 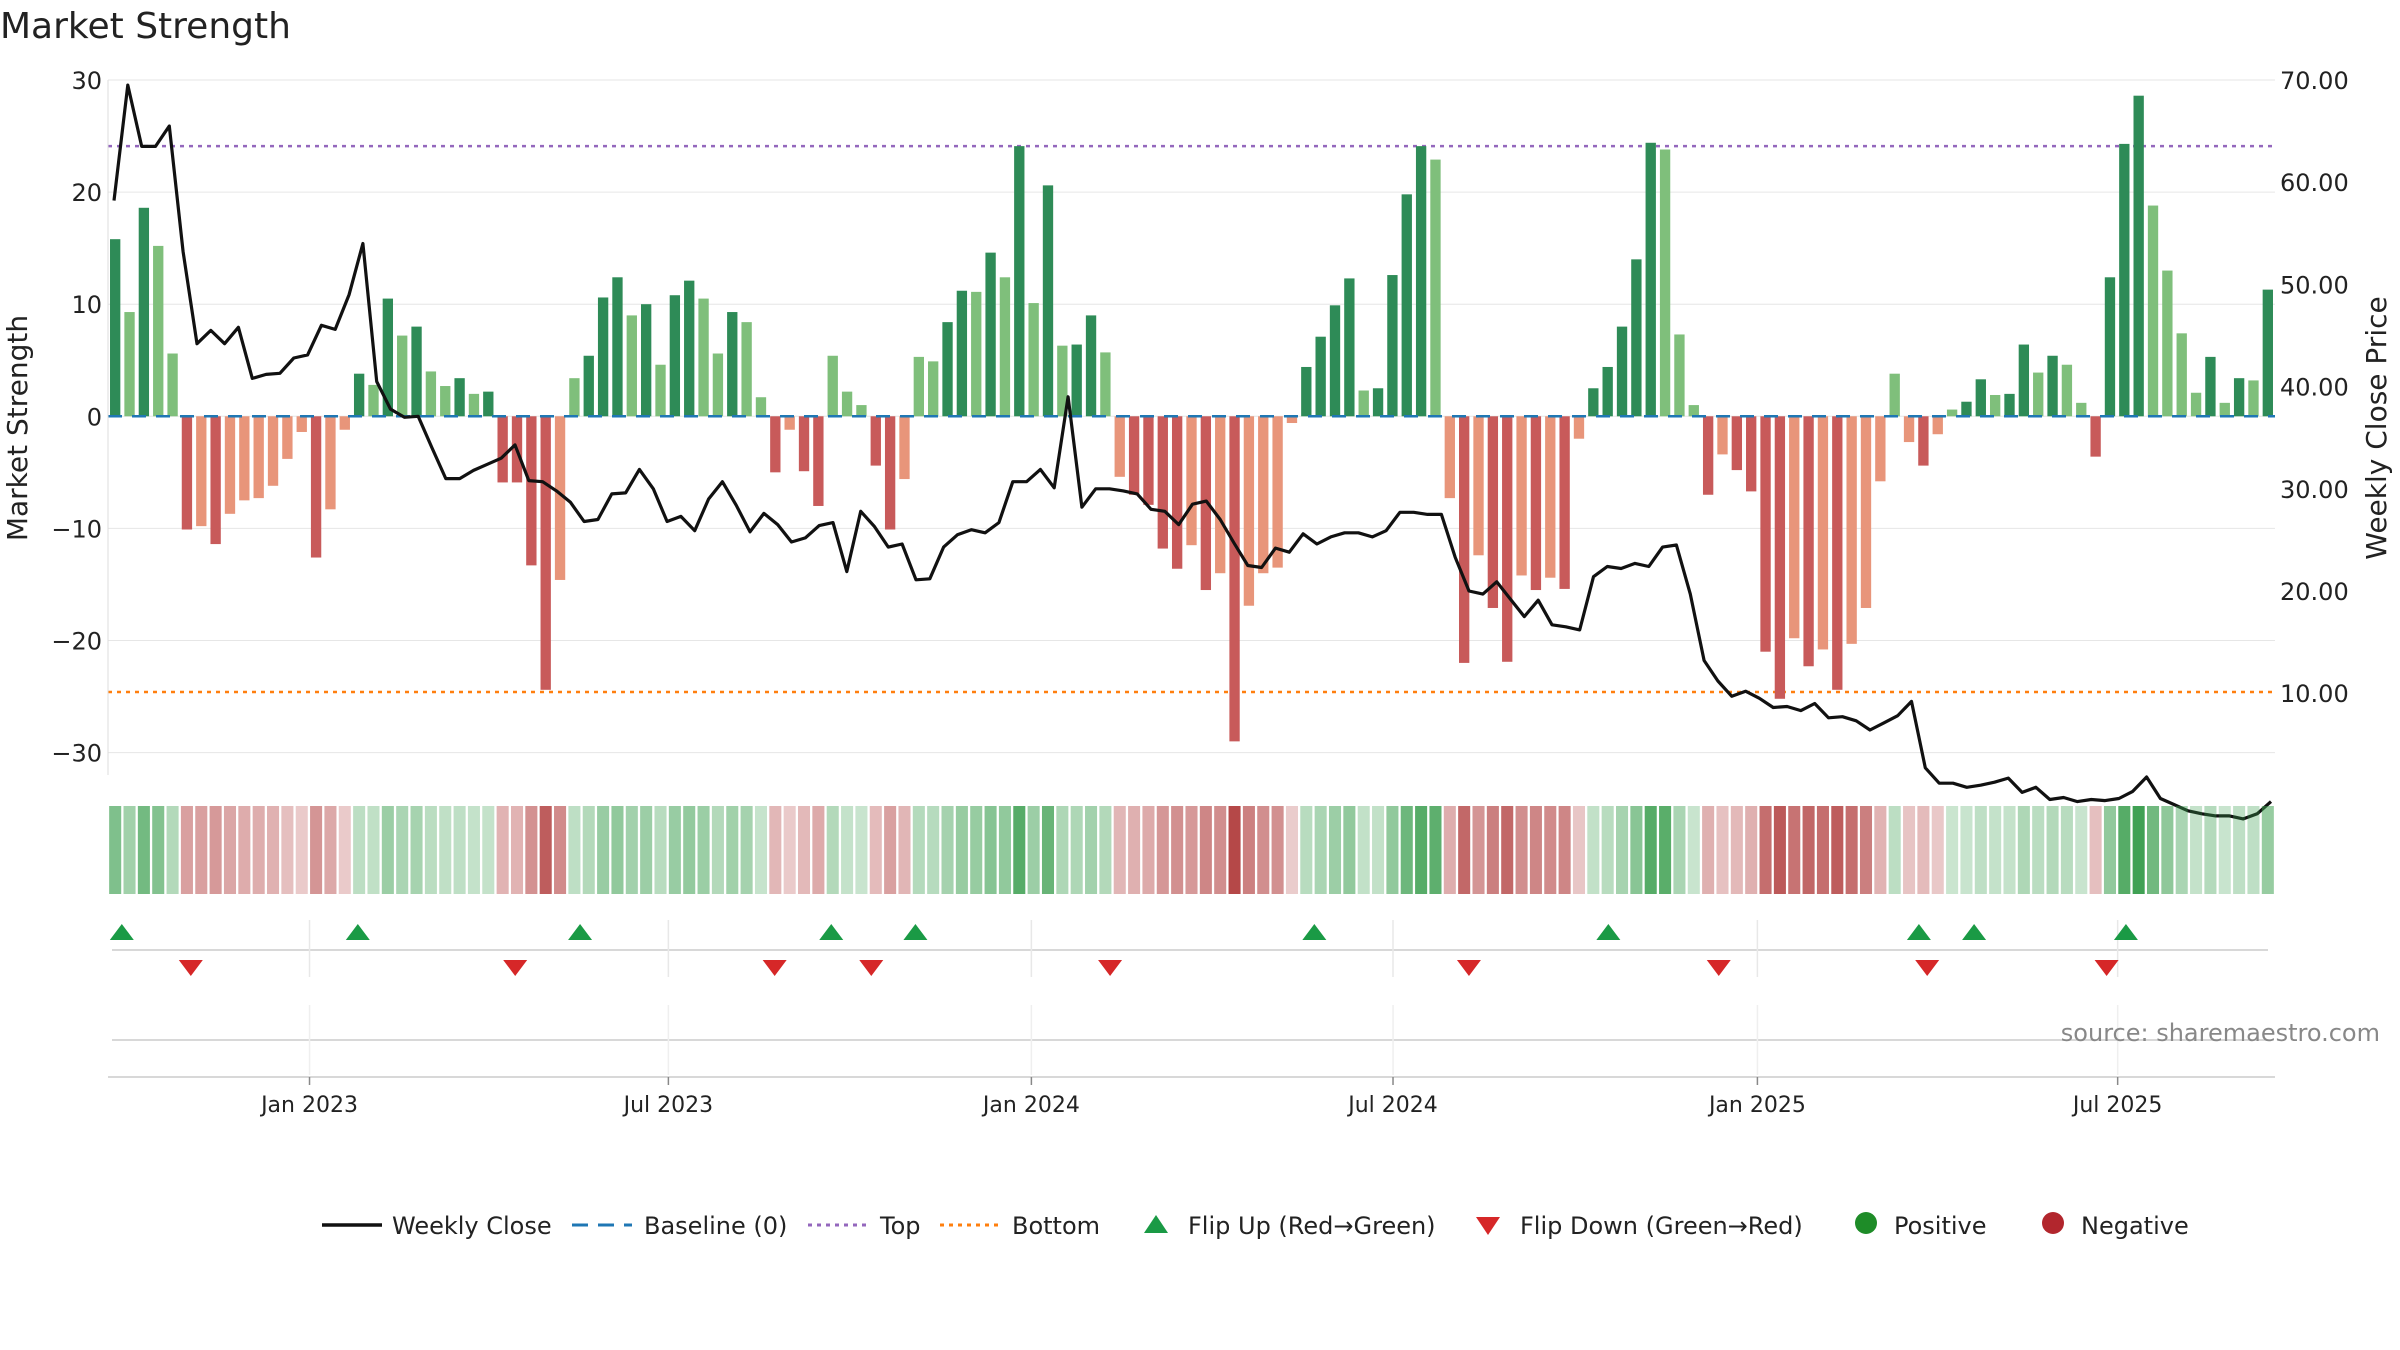 What do you see at coordinates (679, 1226) in the screenshot?
I see `legend-item-1: Baseline (0)` at bounding box center [679, 1226].